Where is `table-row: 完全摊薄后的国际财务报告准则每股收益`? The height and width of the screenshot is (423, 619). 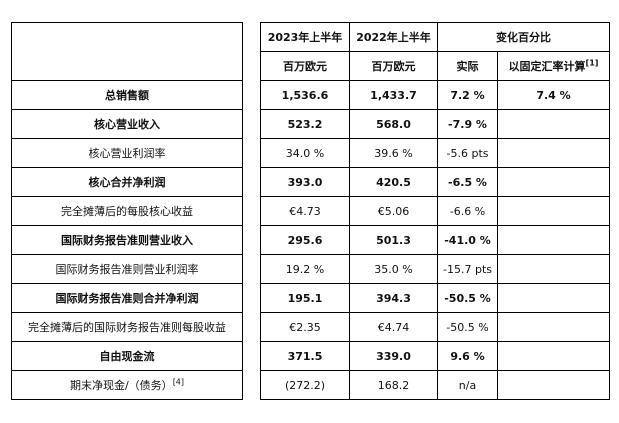 table-row: 完全摊薄后的国际财务报告准则每股收益 is located at coordinates (127, 327).